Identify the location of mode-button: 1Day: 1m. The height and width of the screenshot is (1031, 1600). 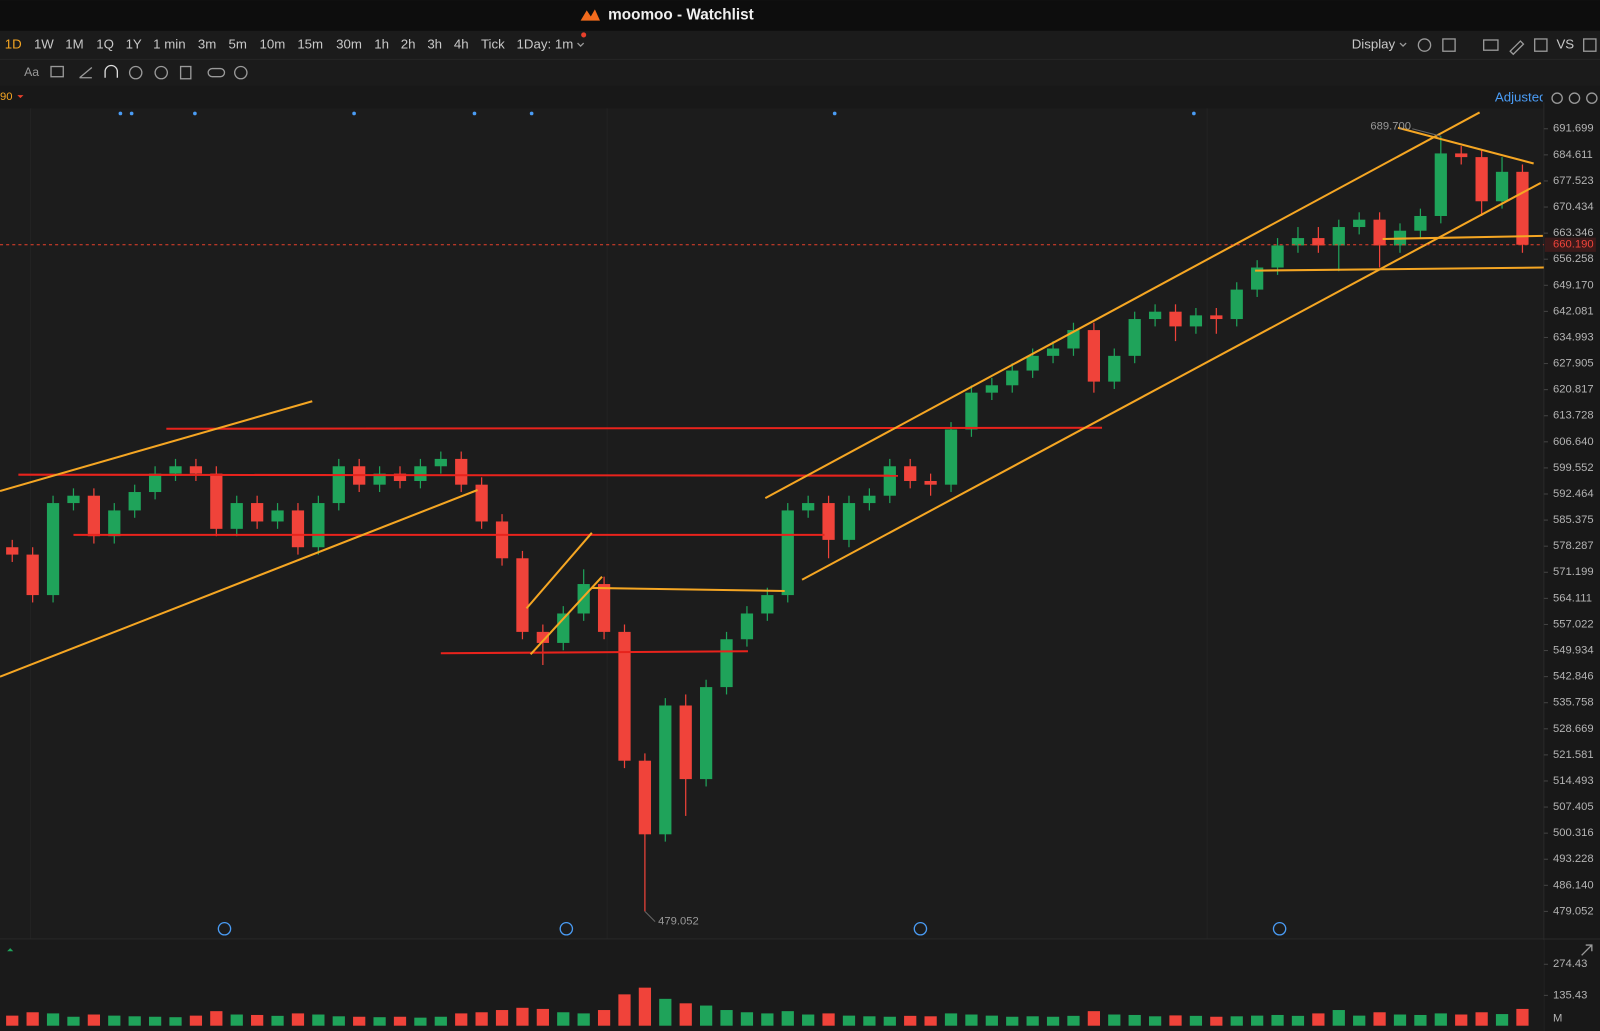
(545, 44).